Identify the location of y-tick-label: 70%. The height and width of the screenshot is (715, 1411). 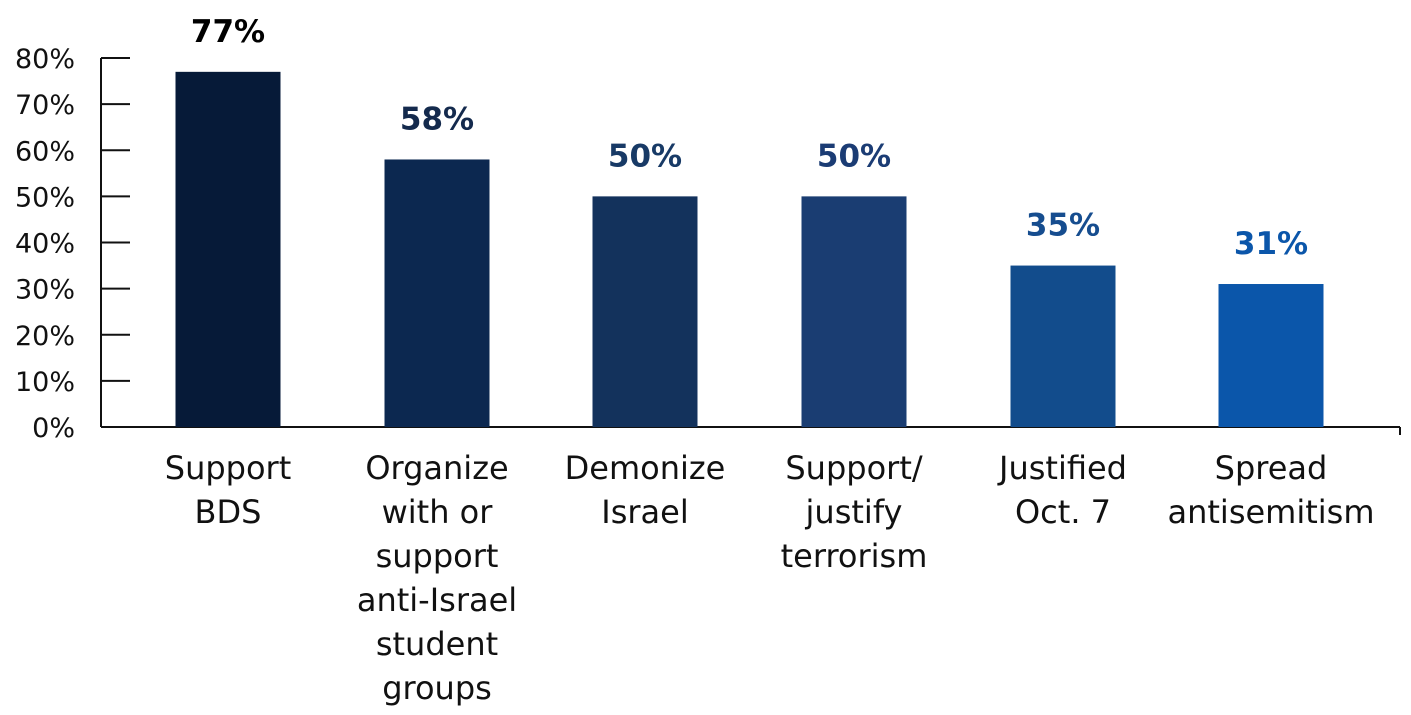
(45, 105).